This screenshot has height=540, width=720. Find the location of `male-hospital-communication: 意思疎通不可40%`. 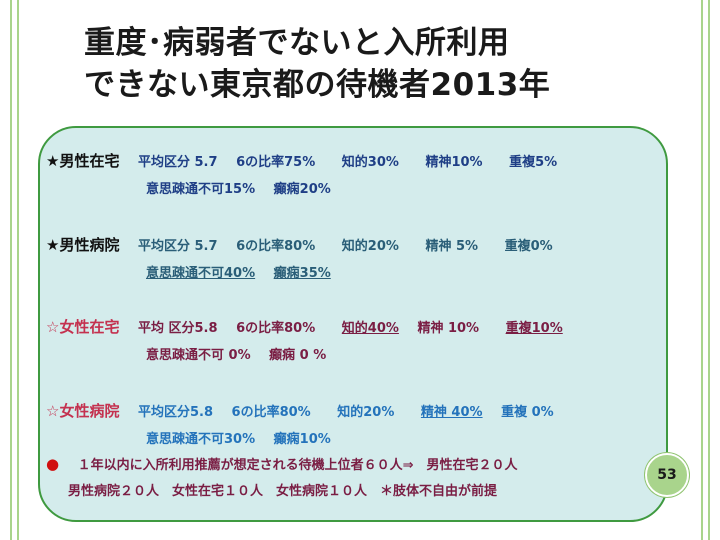

male-hospital-communication: 意思疎通不可40% is located at coordinates (201, 273).